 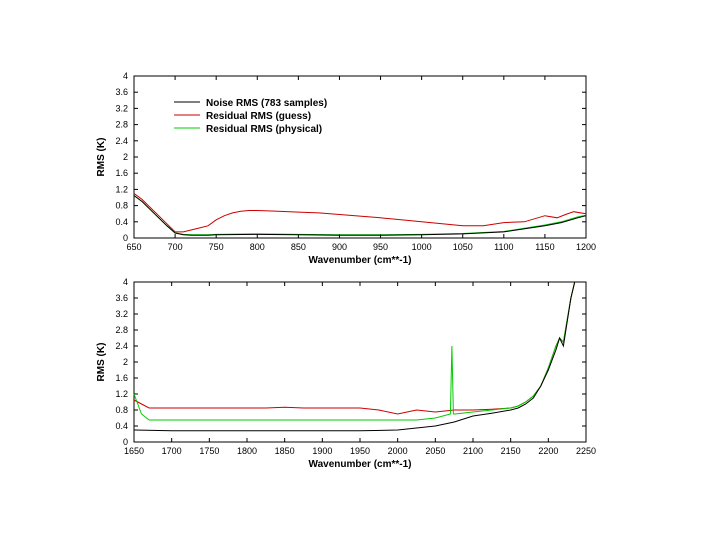 I want to click on series-line-noise-rms-783-samples, so click(x=360, y=215).